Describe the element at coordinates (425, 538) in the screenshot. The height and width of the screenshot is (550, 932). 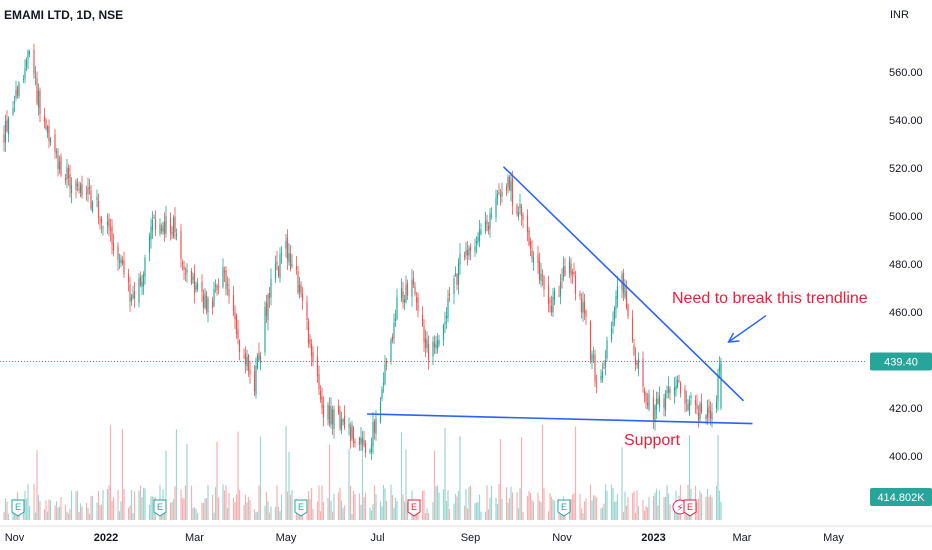
I see `time-axis: Nov 2022 Mar May Jul Sep Nov 2023 Mar May` at that location.